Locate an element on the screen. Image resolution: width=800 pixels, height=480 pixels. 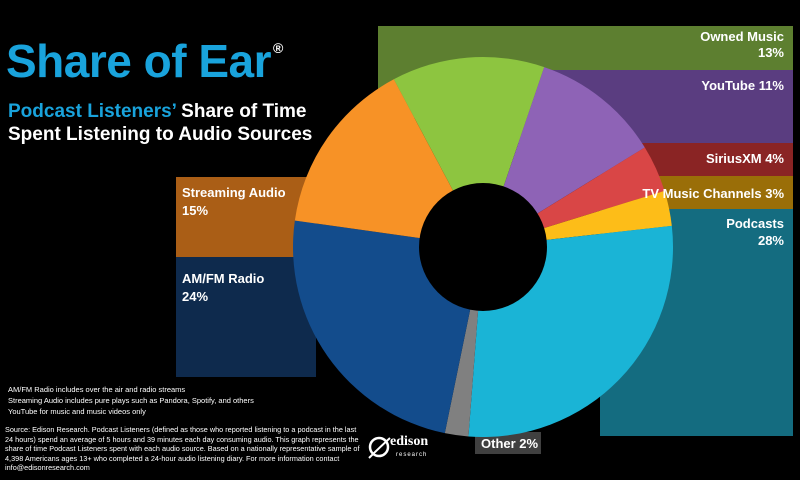
label-tv-music-channels: TV Music Channels 3% is located at coordinates (713, 193).